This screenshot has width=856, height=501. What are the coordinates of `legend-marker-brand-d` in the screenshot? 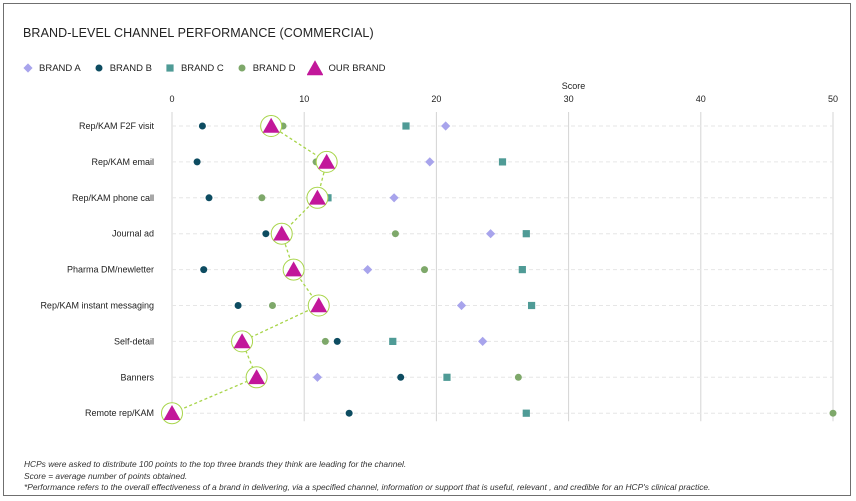 It's located at (242, 68).